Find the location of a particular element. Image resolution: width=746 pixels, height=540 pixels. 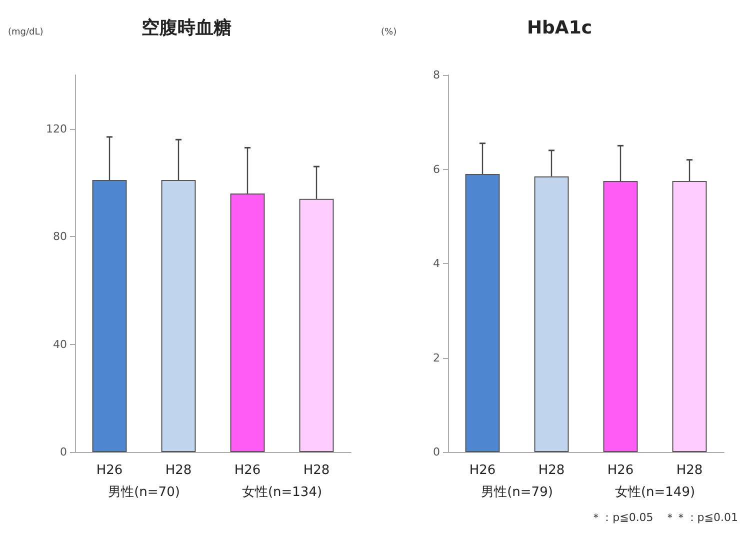

y-tick-label: 120 is located at coordinates (56, 129).